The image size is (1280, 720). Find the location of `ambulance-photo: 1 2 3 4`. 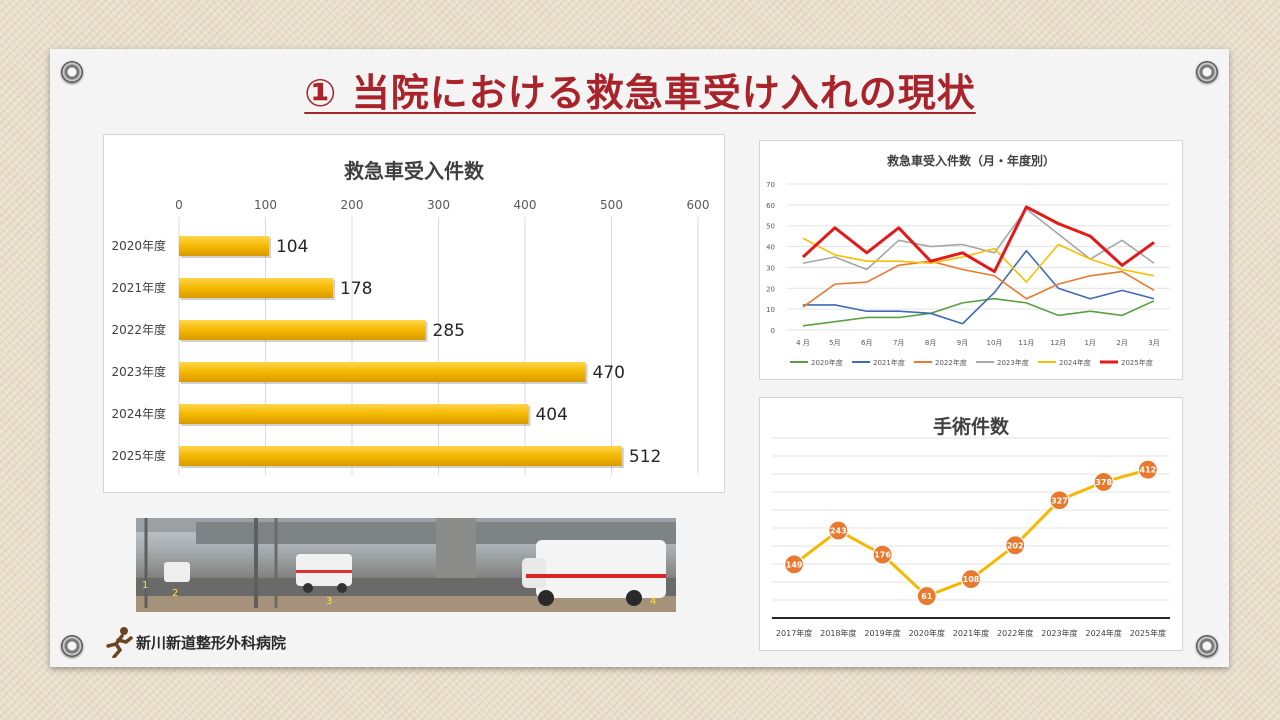

ambulance-photo: 1 2 3 4 is located at coordinates (406, 565).